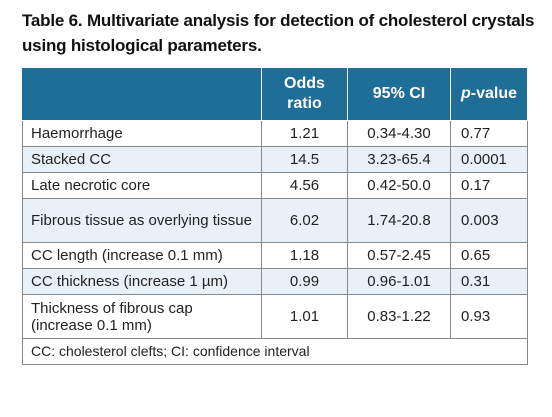 Image resolution: width=552 pixels, height=417 pixels. I want to click on table-row: Late necrotic core 4.56 0.42-50.0 0.17, so click(275, 185).